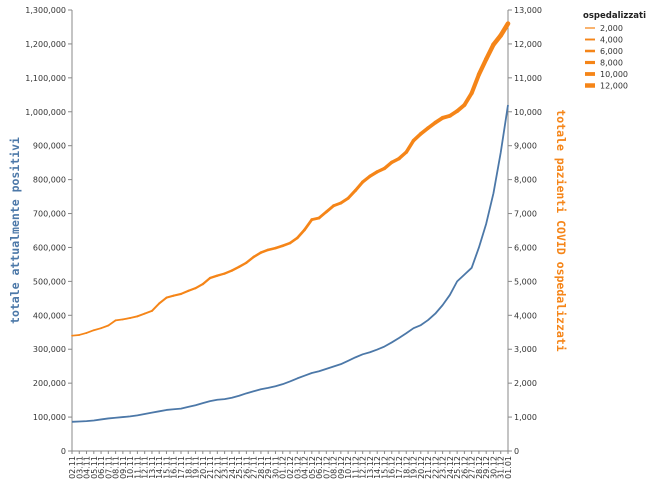 The width and height of the screenshot is (650, 481). Describe the element at coordinates (457, 467) in the screenshot. I see `x-tick-label: 25.12` at that location.